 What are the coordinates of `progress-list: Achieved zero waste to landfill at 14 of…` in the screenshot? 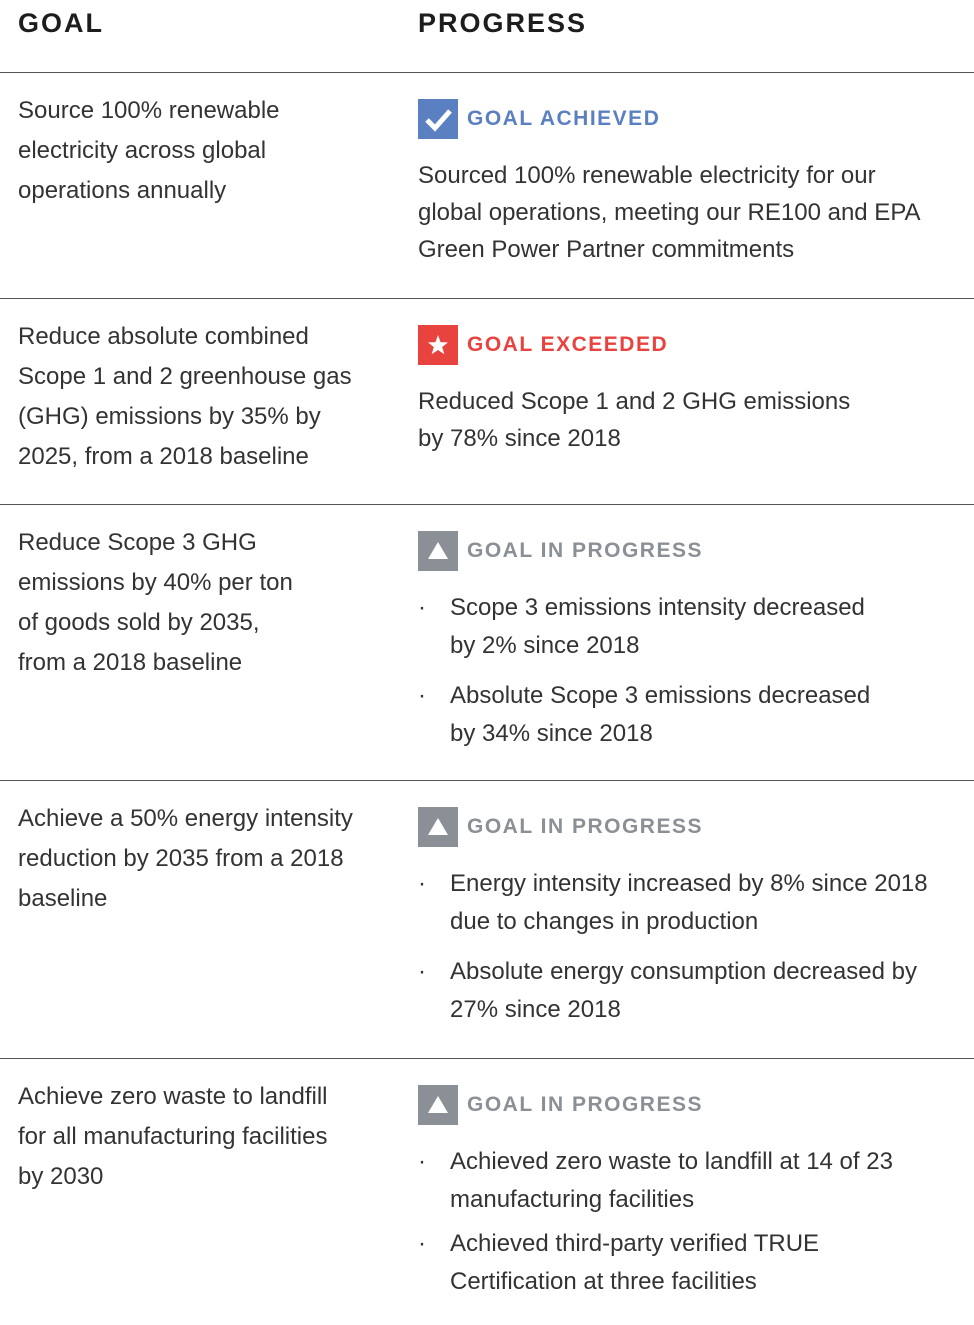 It's located at (655, 1228).